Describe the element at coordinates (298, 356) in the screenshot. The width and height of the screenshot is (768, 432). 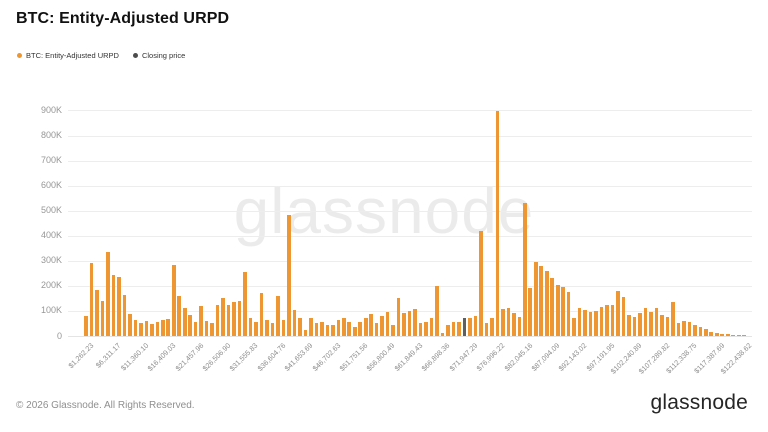
I see `x-axis-label: $41,653.69` at that location.